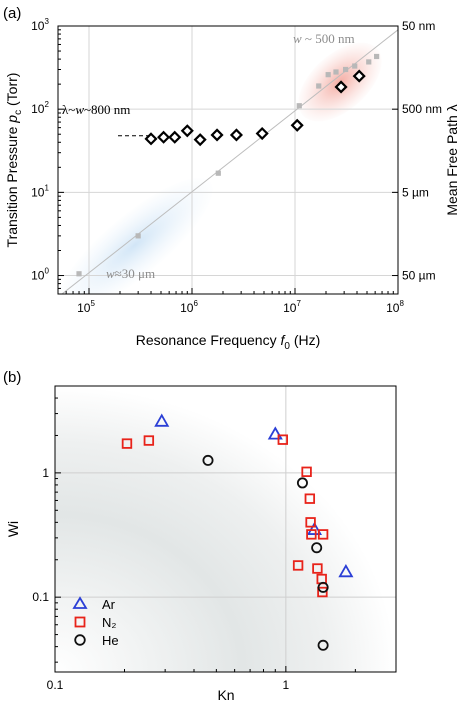 The height and width of the screenshot is (708, 467). What do you see at coordinates (55, 685) in the screenshot?
I see `x-tick-label: 0.1` at bounding box center [55, 685].